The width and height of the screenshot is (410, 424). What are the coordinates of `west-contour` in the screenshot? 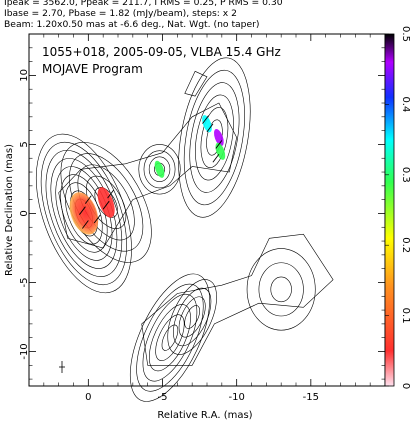 It's located at (281, 289).